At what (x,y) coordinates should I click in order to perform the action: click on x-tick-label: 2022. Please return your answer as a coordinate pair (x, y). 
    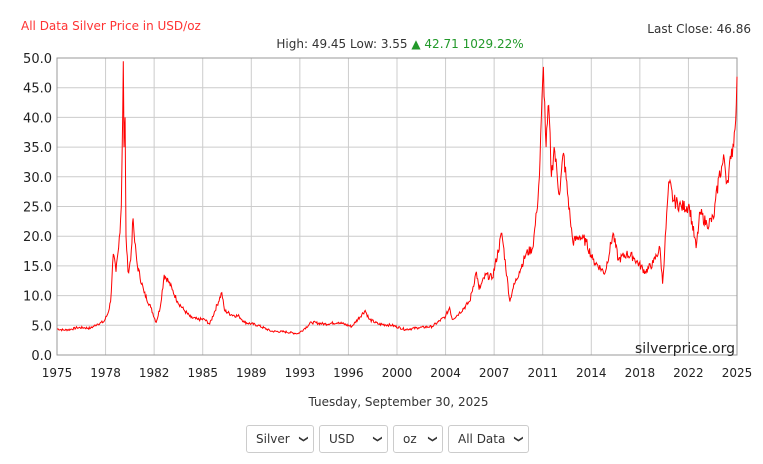
    Looking at the image, I should click on (688, 373).